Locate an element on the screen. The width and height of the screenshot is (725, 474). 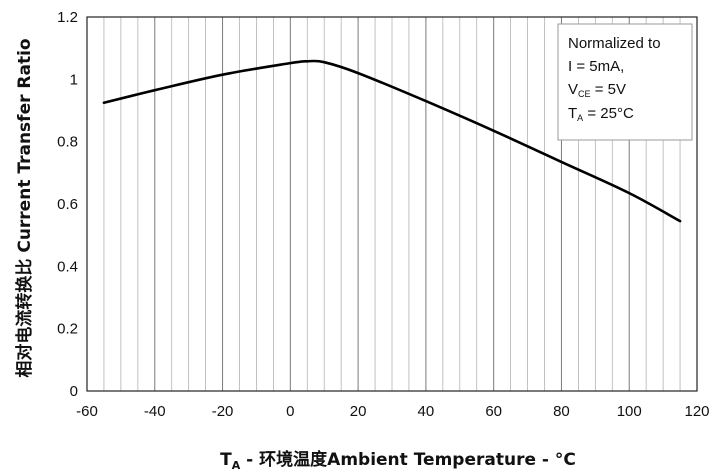
legend-line-3: VCE = 5V is located at coordinates (597, 90).